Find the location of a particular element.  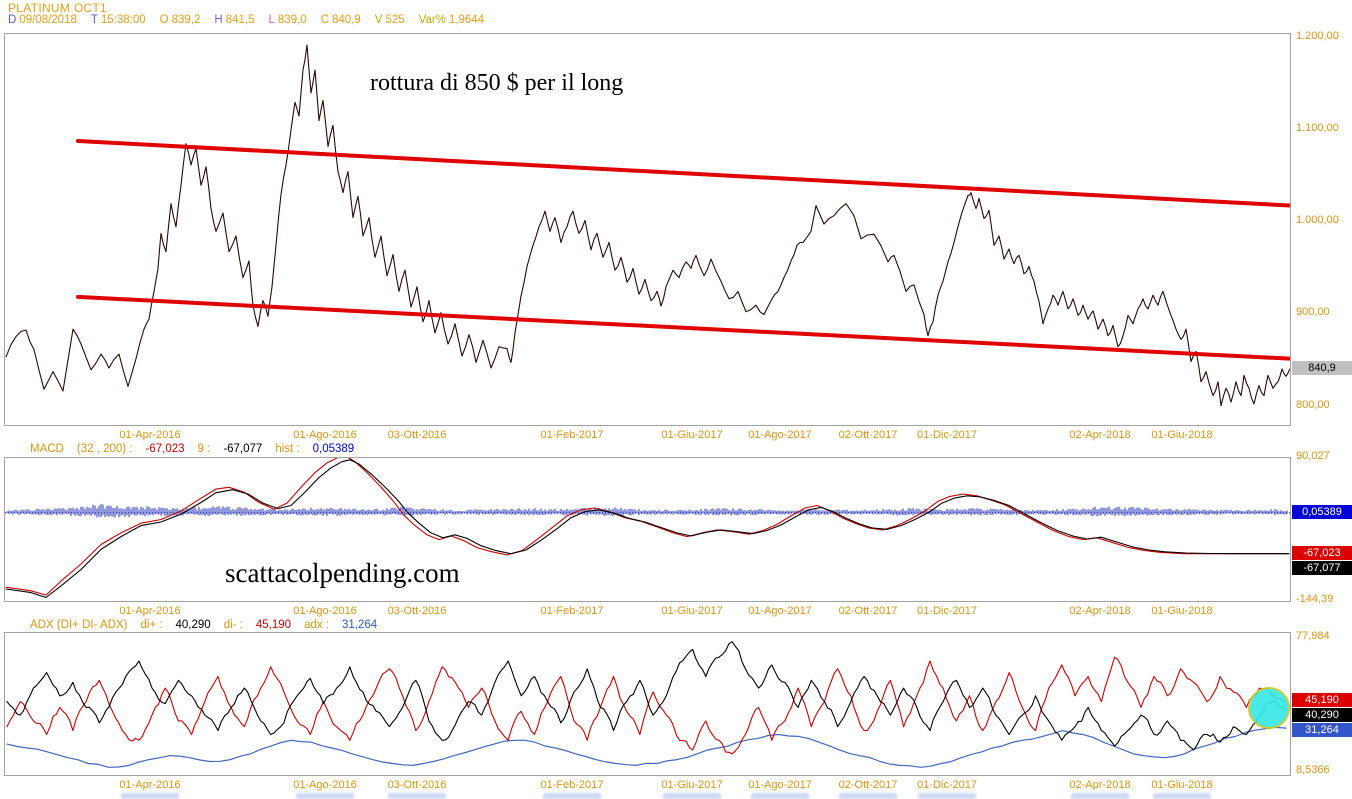

highlight-circle is located at coordinates (1269, 708).